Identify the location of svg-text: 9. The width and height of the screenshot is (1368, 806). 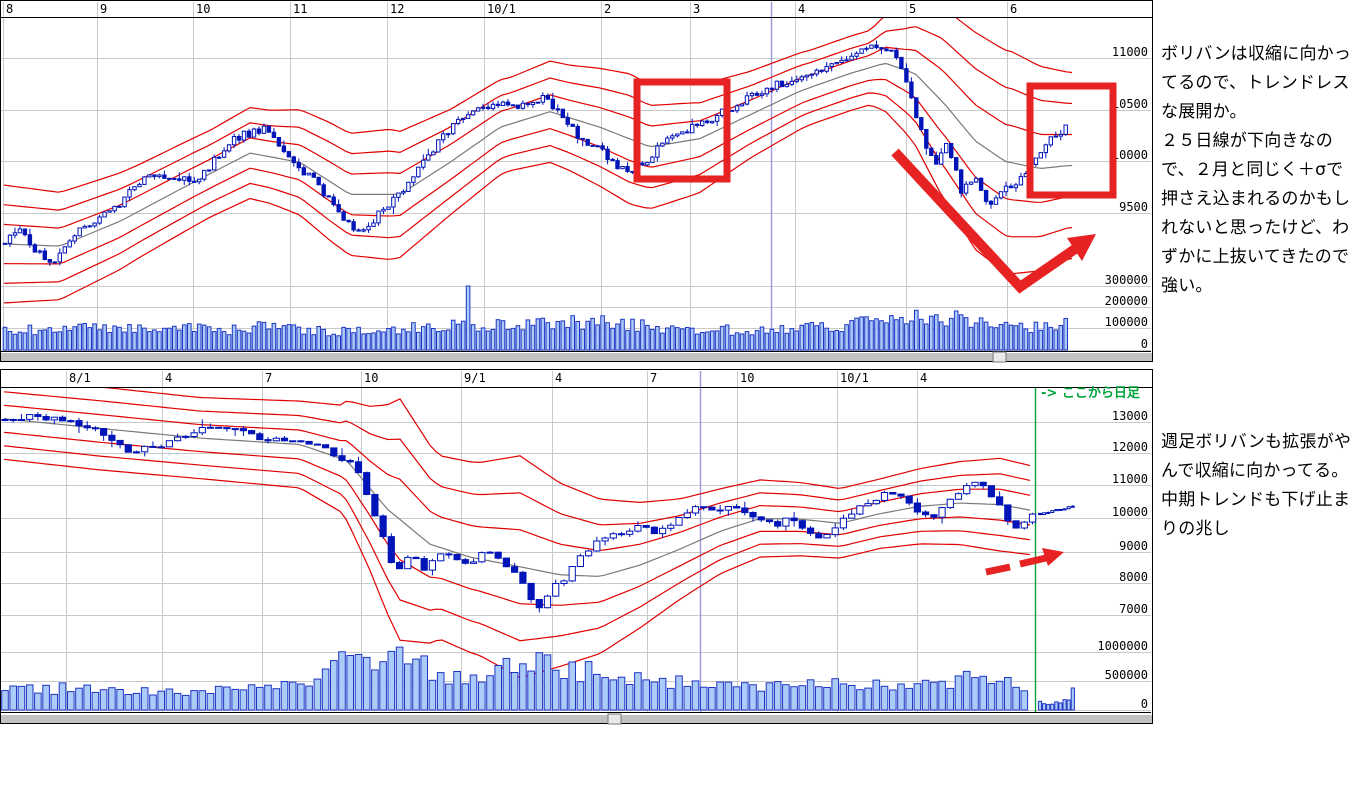
(103, 9).